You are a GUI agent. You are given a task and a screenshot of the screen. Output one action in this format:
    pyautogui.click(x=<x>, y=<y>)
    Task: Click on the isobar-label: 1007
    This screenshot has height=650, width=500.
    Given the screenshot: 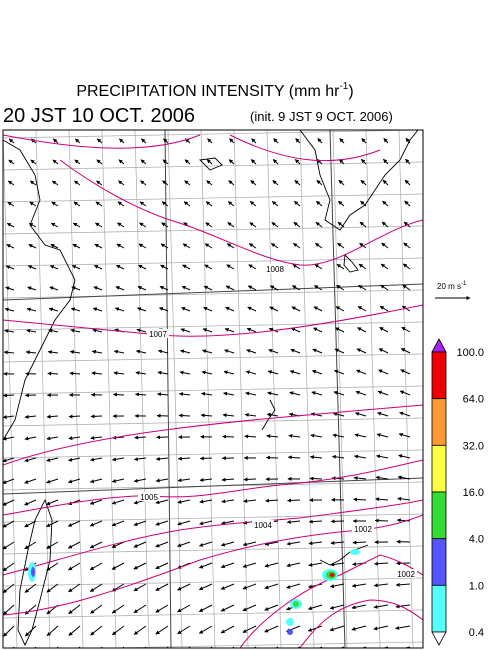 What is the action you would take?
    pyautogui.click(x=158, y=334)
    